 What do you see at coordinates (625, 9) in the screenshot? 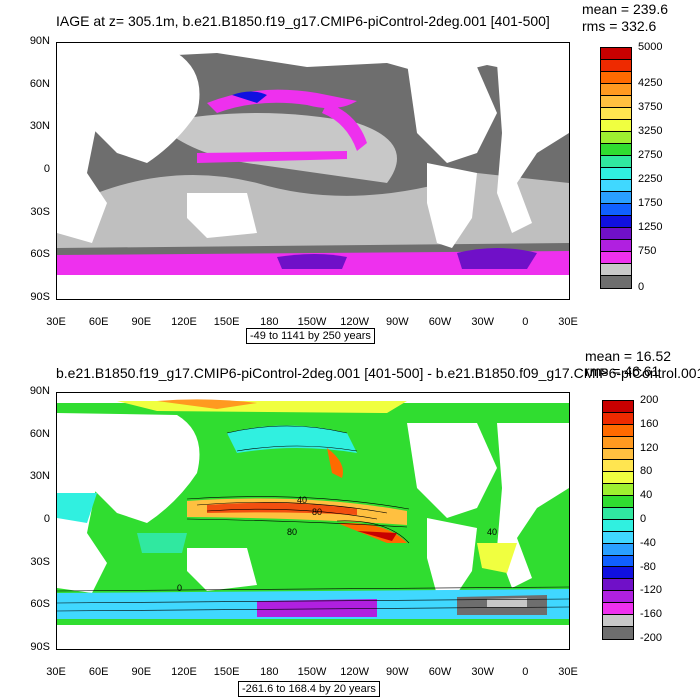
I see `panel1-mean: mean = 239.6` at bounding box center [625, 9].